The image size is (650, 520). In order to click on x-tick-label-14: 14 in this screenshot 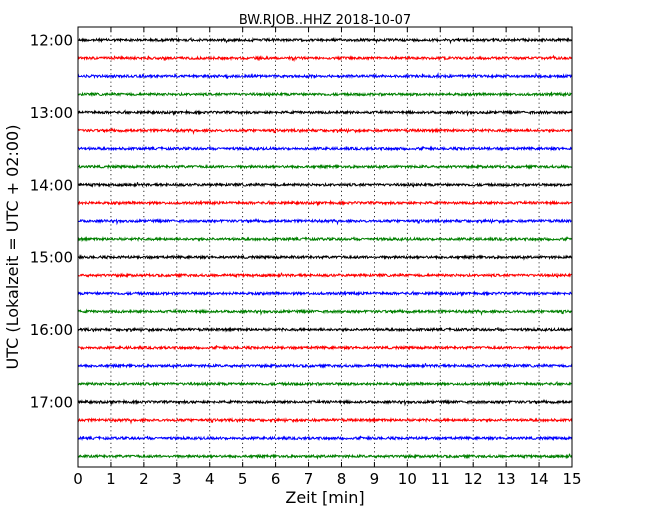, I will do `click(539, 479)`.